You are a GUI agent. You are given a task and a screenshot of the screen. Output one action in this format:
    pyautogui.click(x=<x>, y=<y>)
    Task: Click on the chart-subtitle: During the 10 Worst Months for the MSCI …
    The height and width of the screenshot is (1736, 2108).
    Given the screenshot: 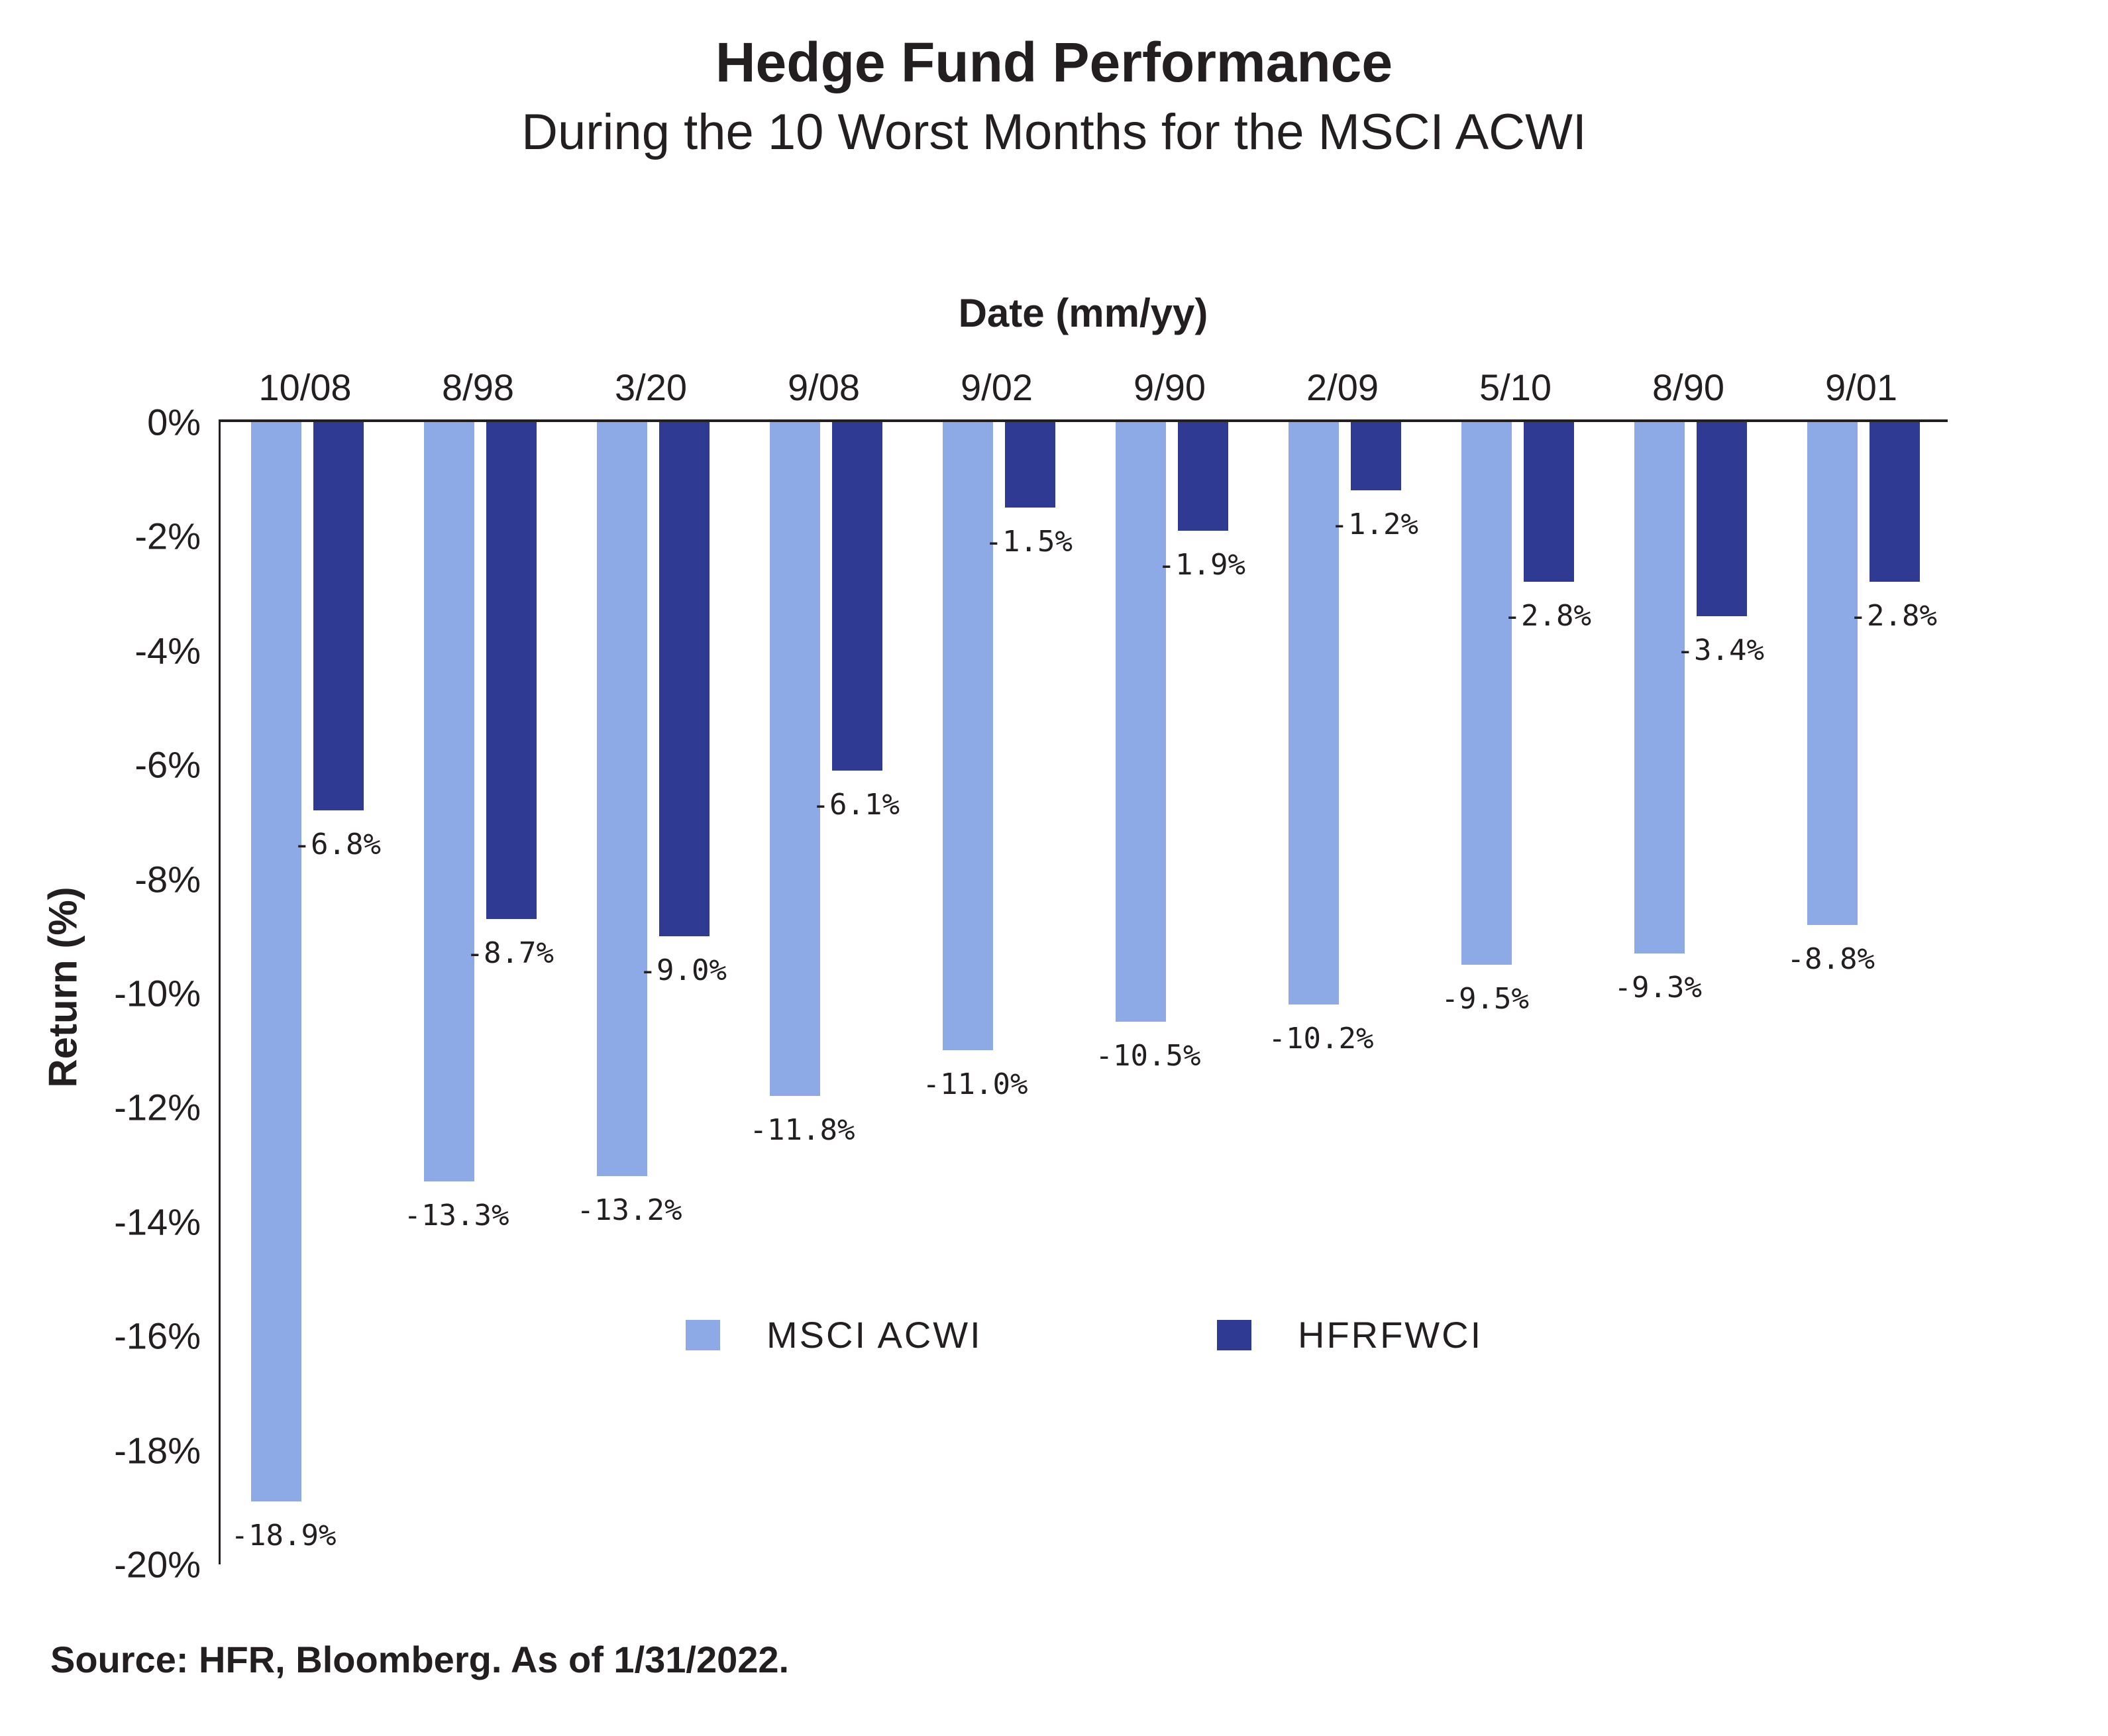 What is the action you would take?
    pyautogui.click(x=1054, y=132)
    